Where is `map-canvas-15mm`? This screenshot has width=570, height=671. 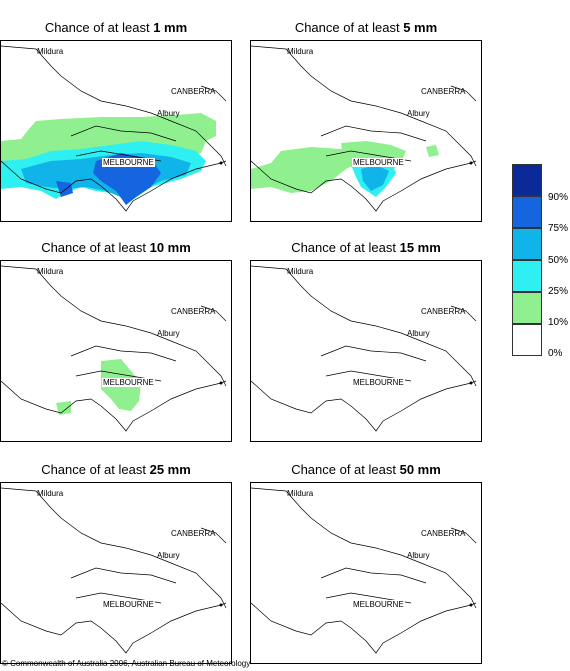 map-canvas-15mm is located at coordinates (364, 348).